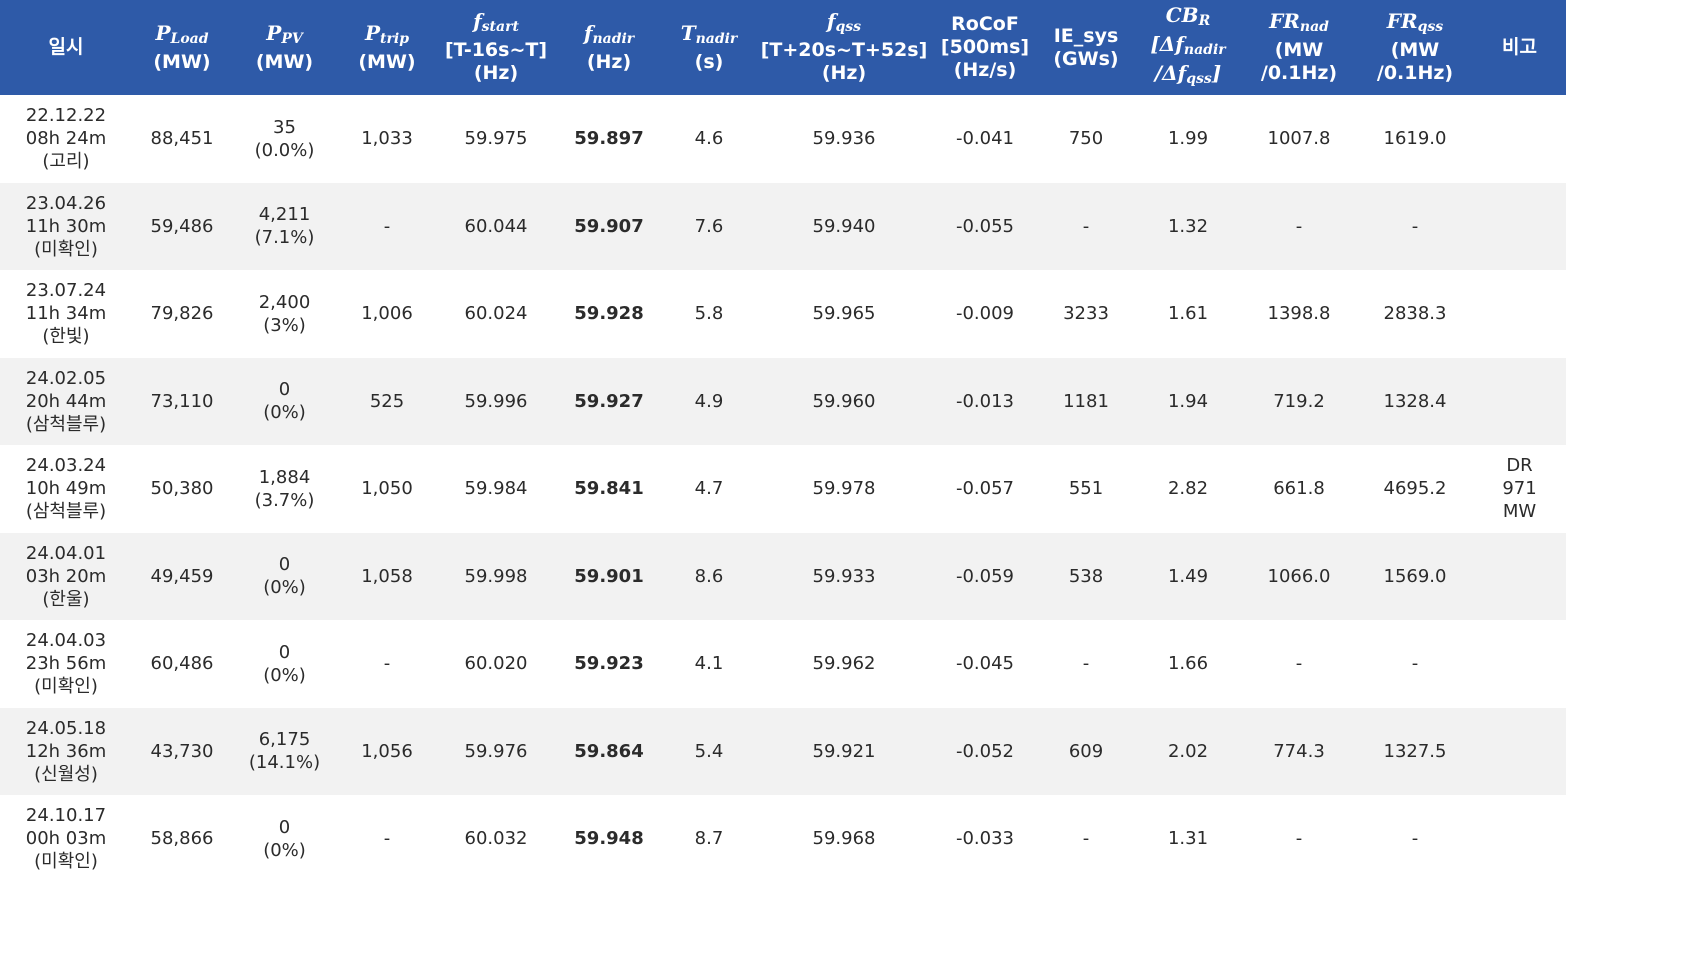  Describe the element at coordinates (844, 576) in the screenshot. I see `cell-fqss: 59.933` at that location.